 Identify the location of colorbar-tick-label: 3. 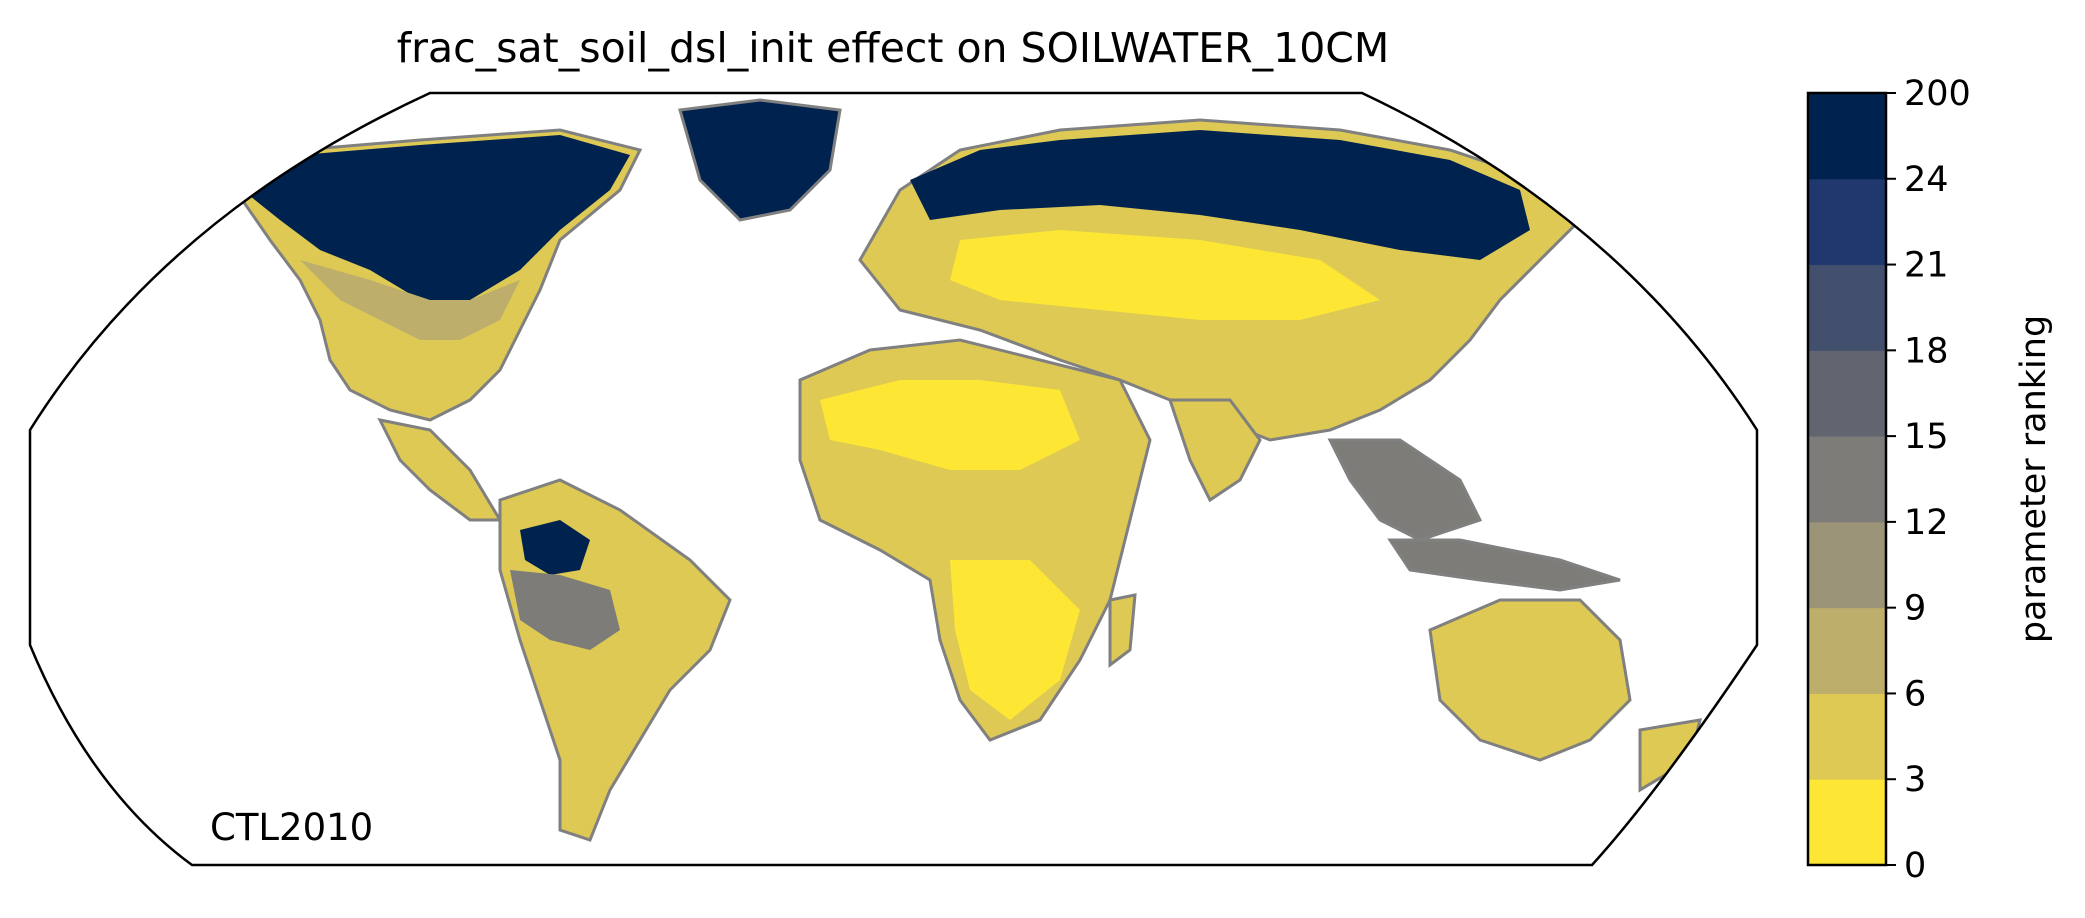
(1915, 780).